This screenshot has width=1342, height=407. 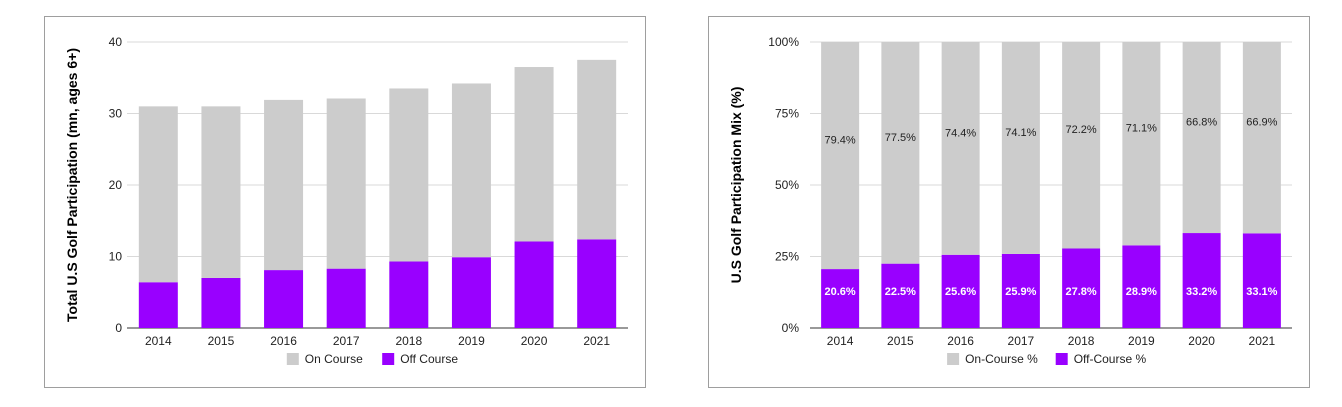 What do you see at coordinates (334, 359) in the screenshot?
I see `legend-label: On Course` at bounding box center [334, 359].